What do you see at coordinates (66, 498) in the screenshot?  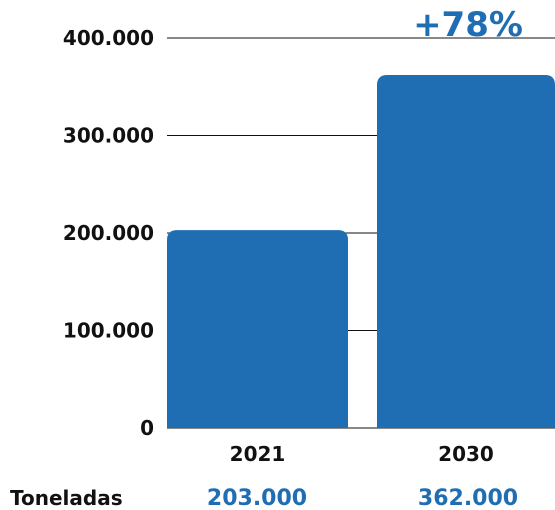 I see `row-label: Toneladas` at bounding box center [66, 498].